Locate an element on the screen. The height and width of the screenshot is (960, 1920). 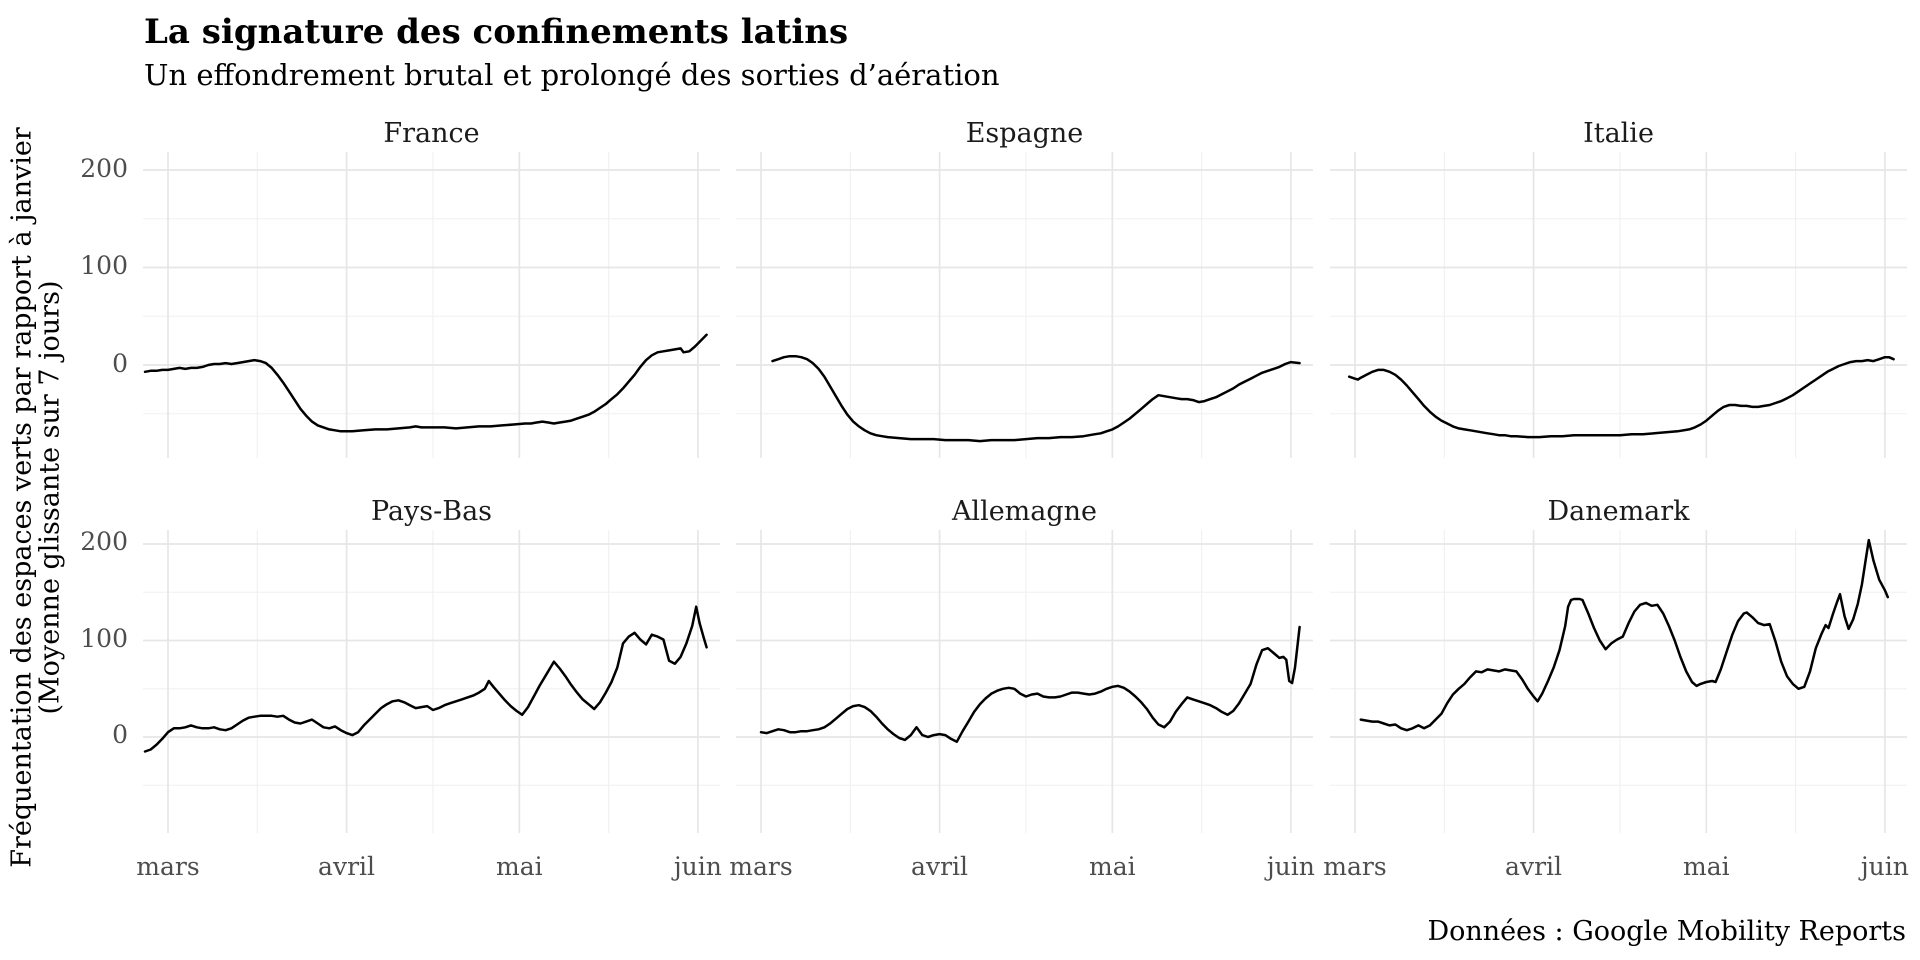
chart-title: La signature des confinements latins is located at coordinates (496, 32).